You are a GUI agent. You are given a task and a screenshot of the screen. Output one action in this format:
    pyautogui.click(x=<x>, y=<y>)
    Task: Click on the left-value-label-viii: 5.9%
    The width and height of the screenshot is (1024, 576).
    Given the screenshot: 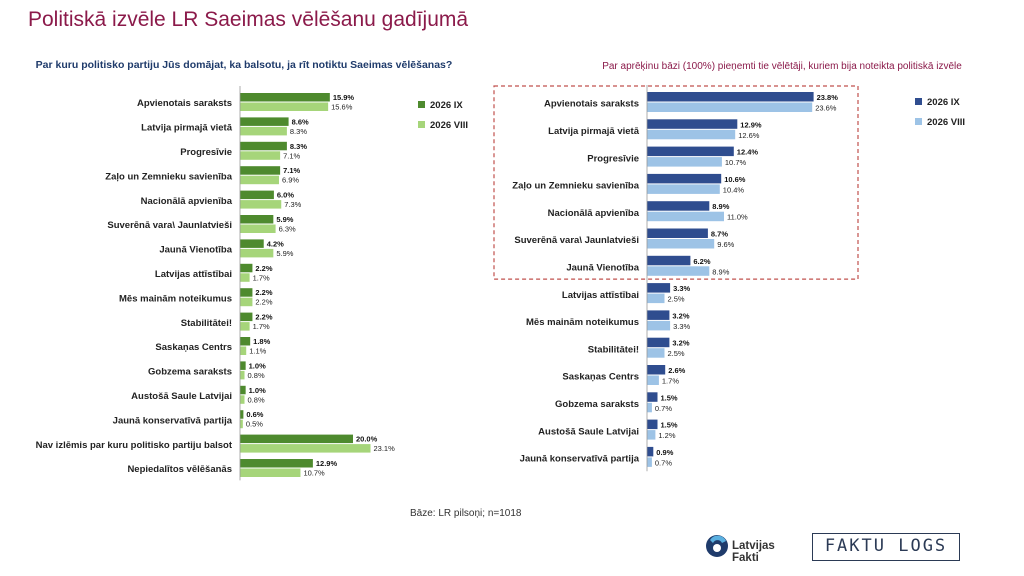 What is the action you would take?
    pyautogui.click(x=284, y=253)
    